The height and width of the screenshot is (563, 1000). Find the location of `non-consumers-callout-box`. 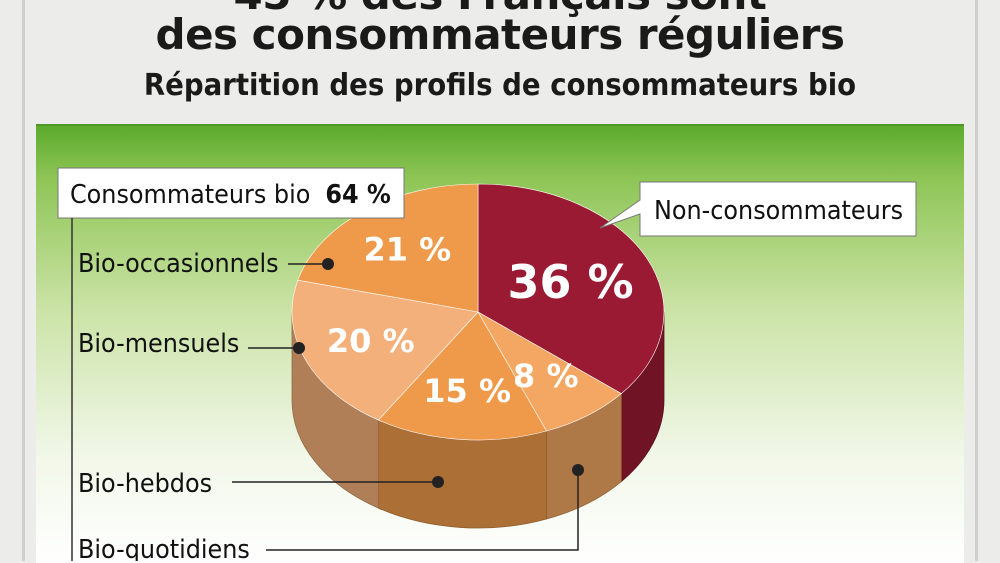

non-consumers-callout-box is located at coordinates (758, 209).